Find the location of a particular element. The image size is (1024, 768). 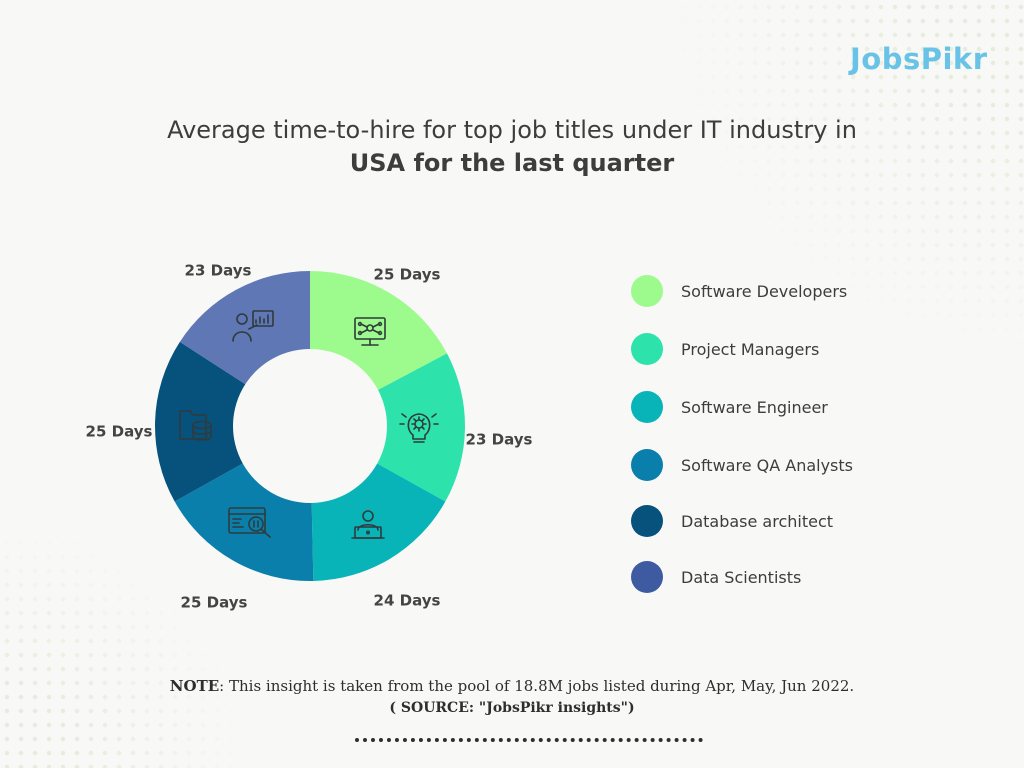

dotted-divider is located at coordinates (529, 740).